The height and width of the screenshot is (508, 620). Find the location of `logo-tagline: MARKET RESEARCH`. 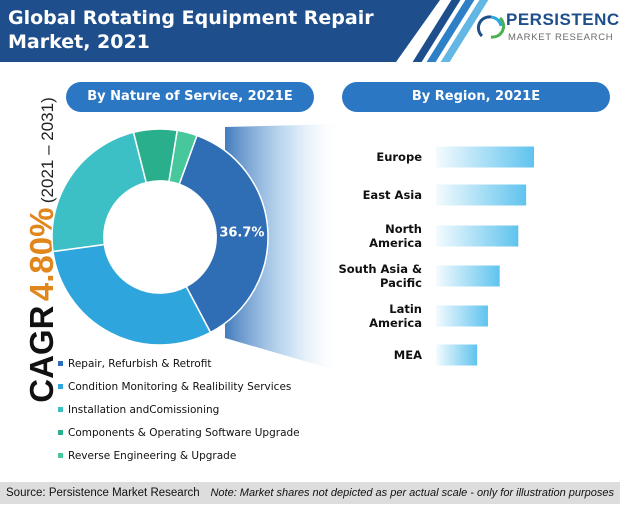

logo-tagline: MARKET RESEARCH is located at coordinates (561, 37).